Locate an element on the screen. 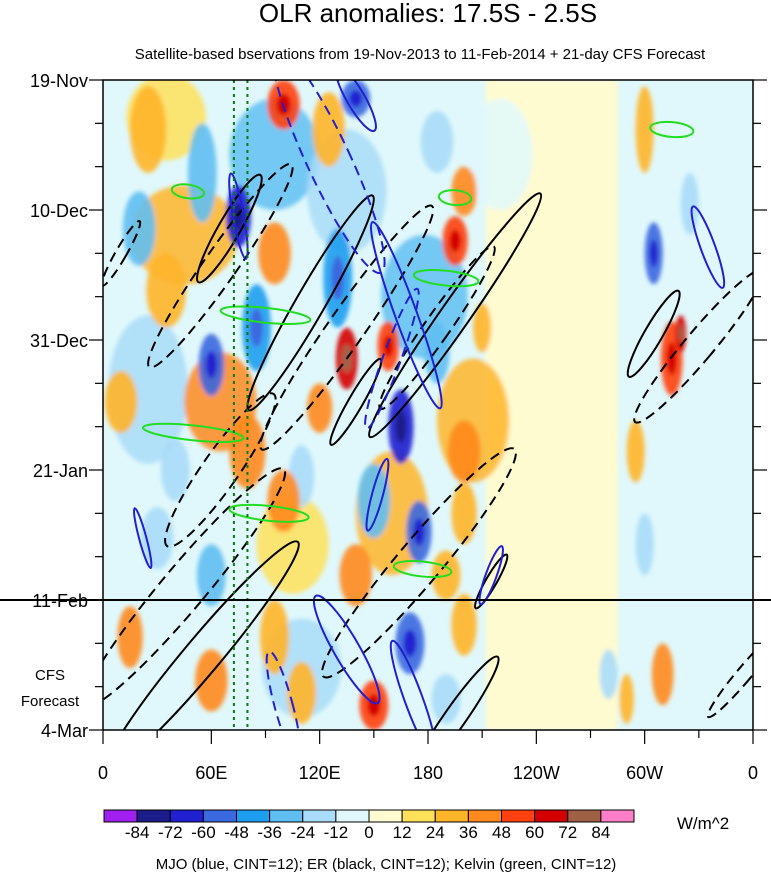  colorbar-label: 24 is located at coordinates (435, 832).